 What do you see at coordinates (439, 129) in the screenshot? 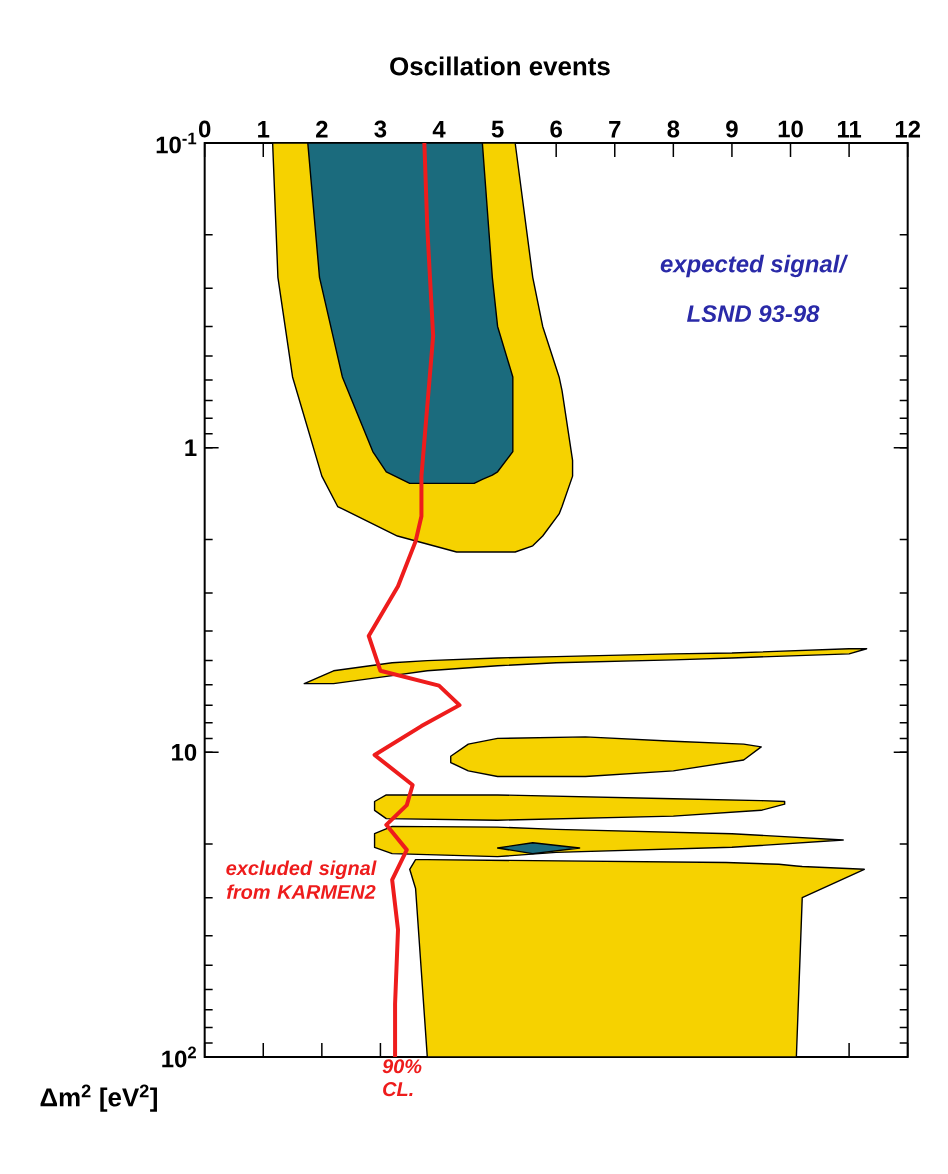
I see `x-tick-label: 4` at bounding box center [439, 129].